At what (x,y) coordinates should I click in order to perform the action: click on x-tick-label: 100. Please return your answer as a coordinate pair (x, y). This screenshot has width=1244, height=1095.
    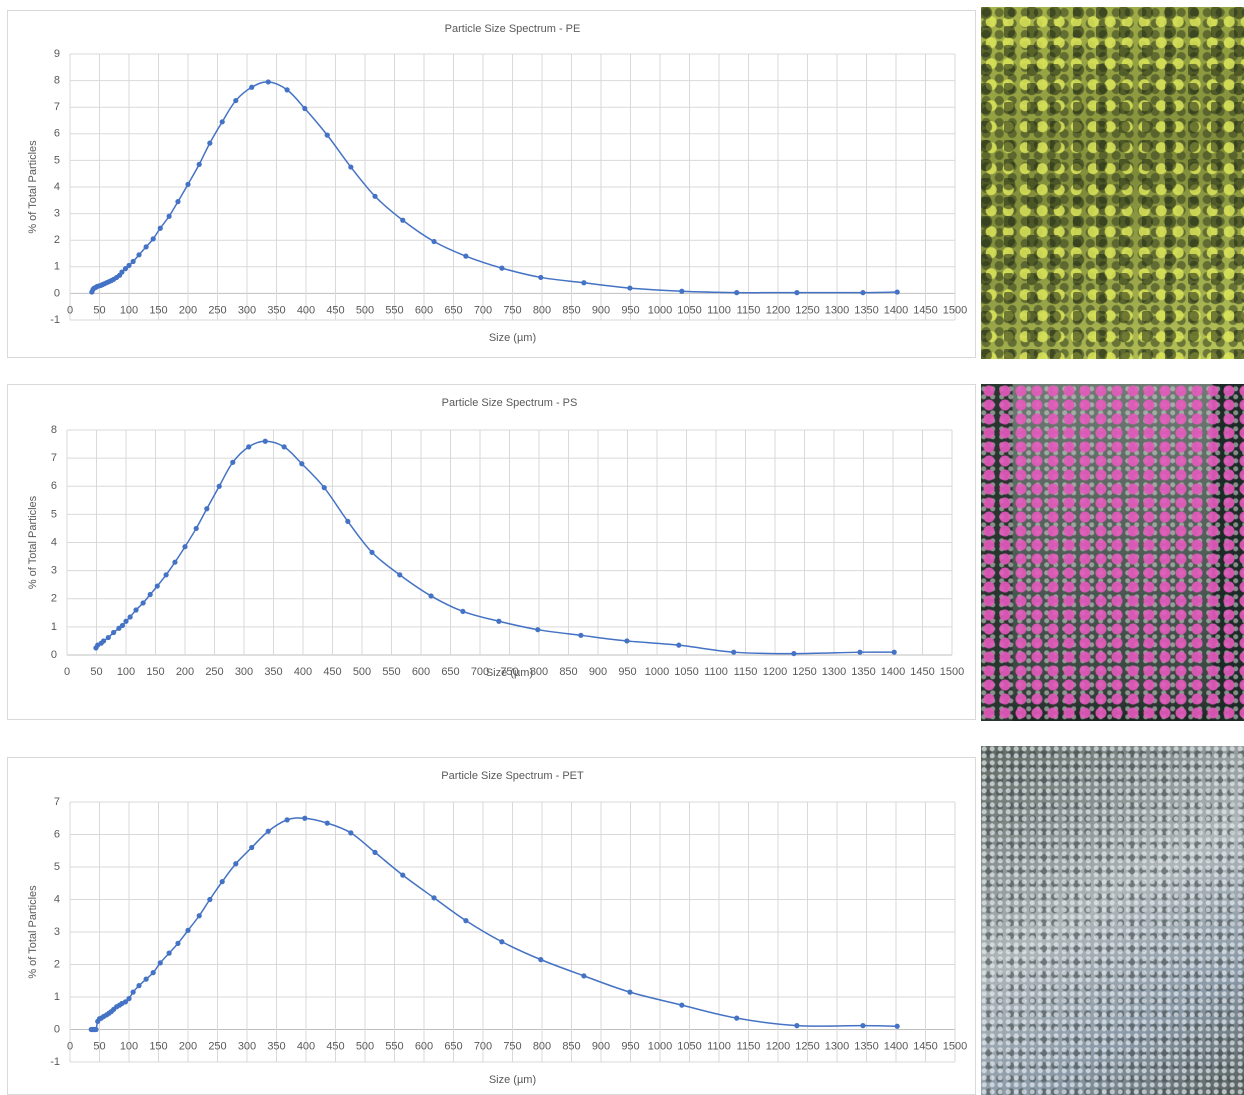
    Looking at the image, I should click on (129, 1046).